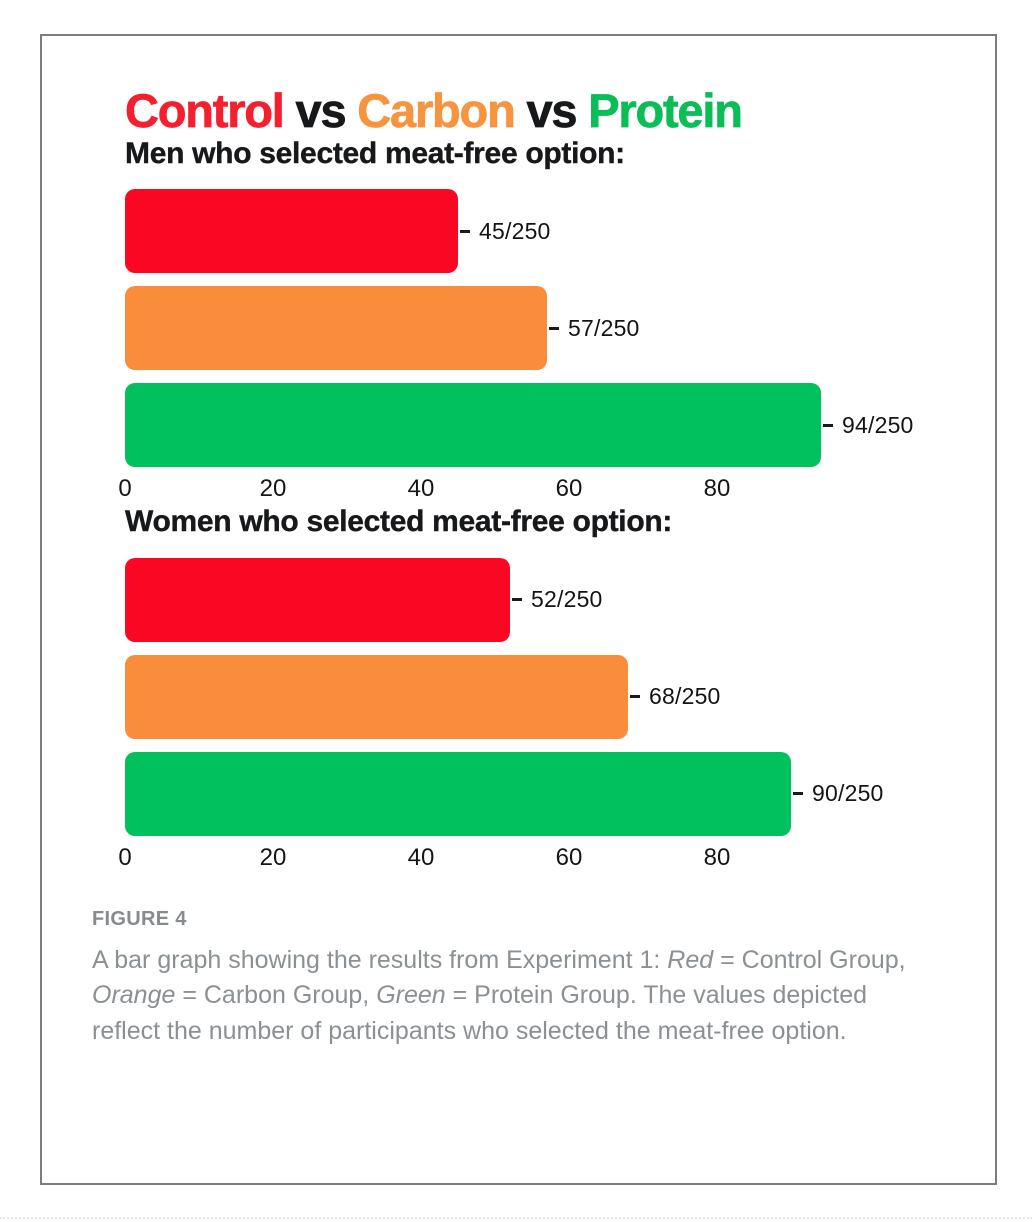 This screenshot has height=1222, width=1032. I want to click on x-axis-men: 0 20 40 60 80, so click(542, 489).